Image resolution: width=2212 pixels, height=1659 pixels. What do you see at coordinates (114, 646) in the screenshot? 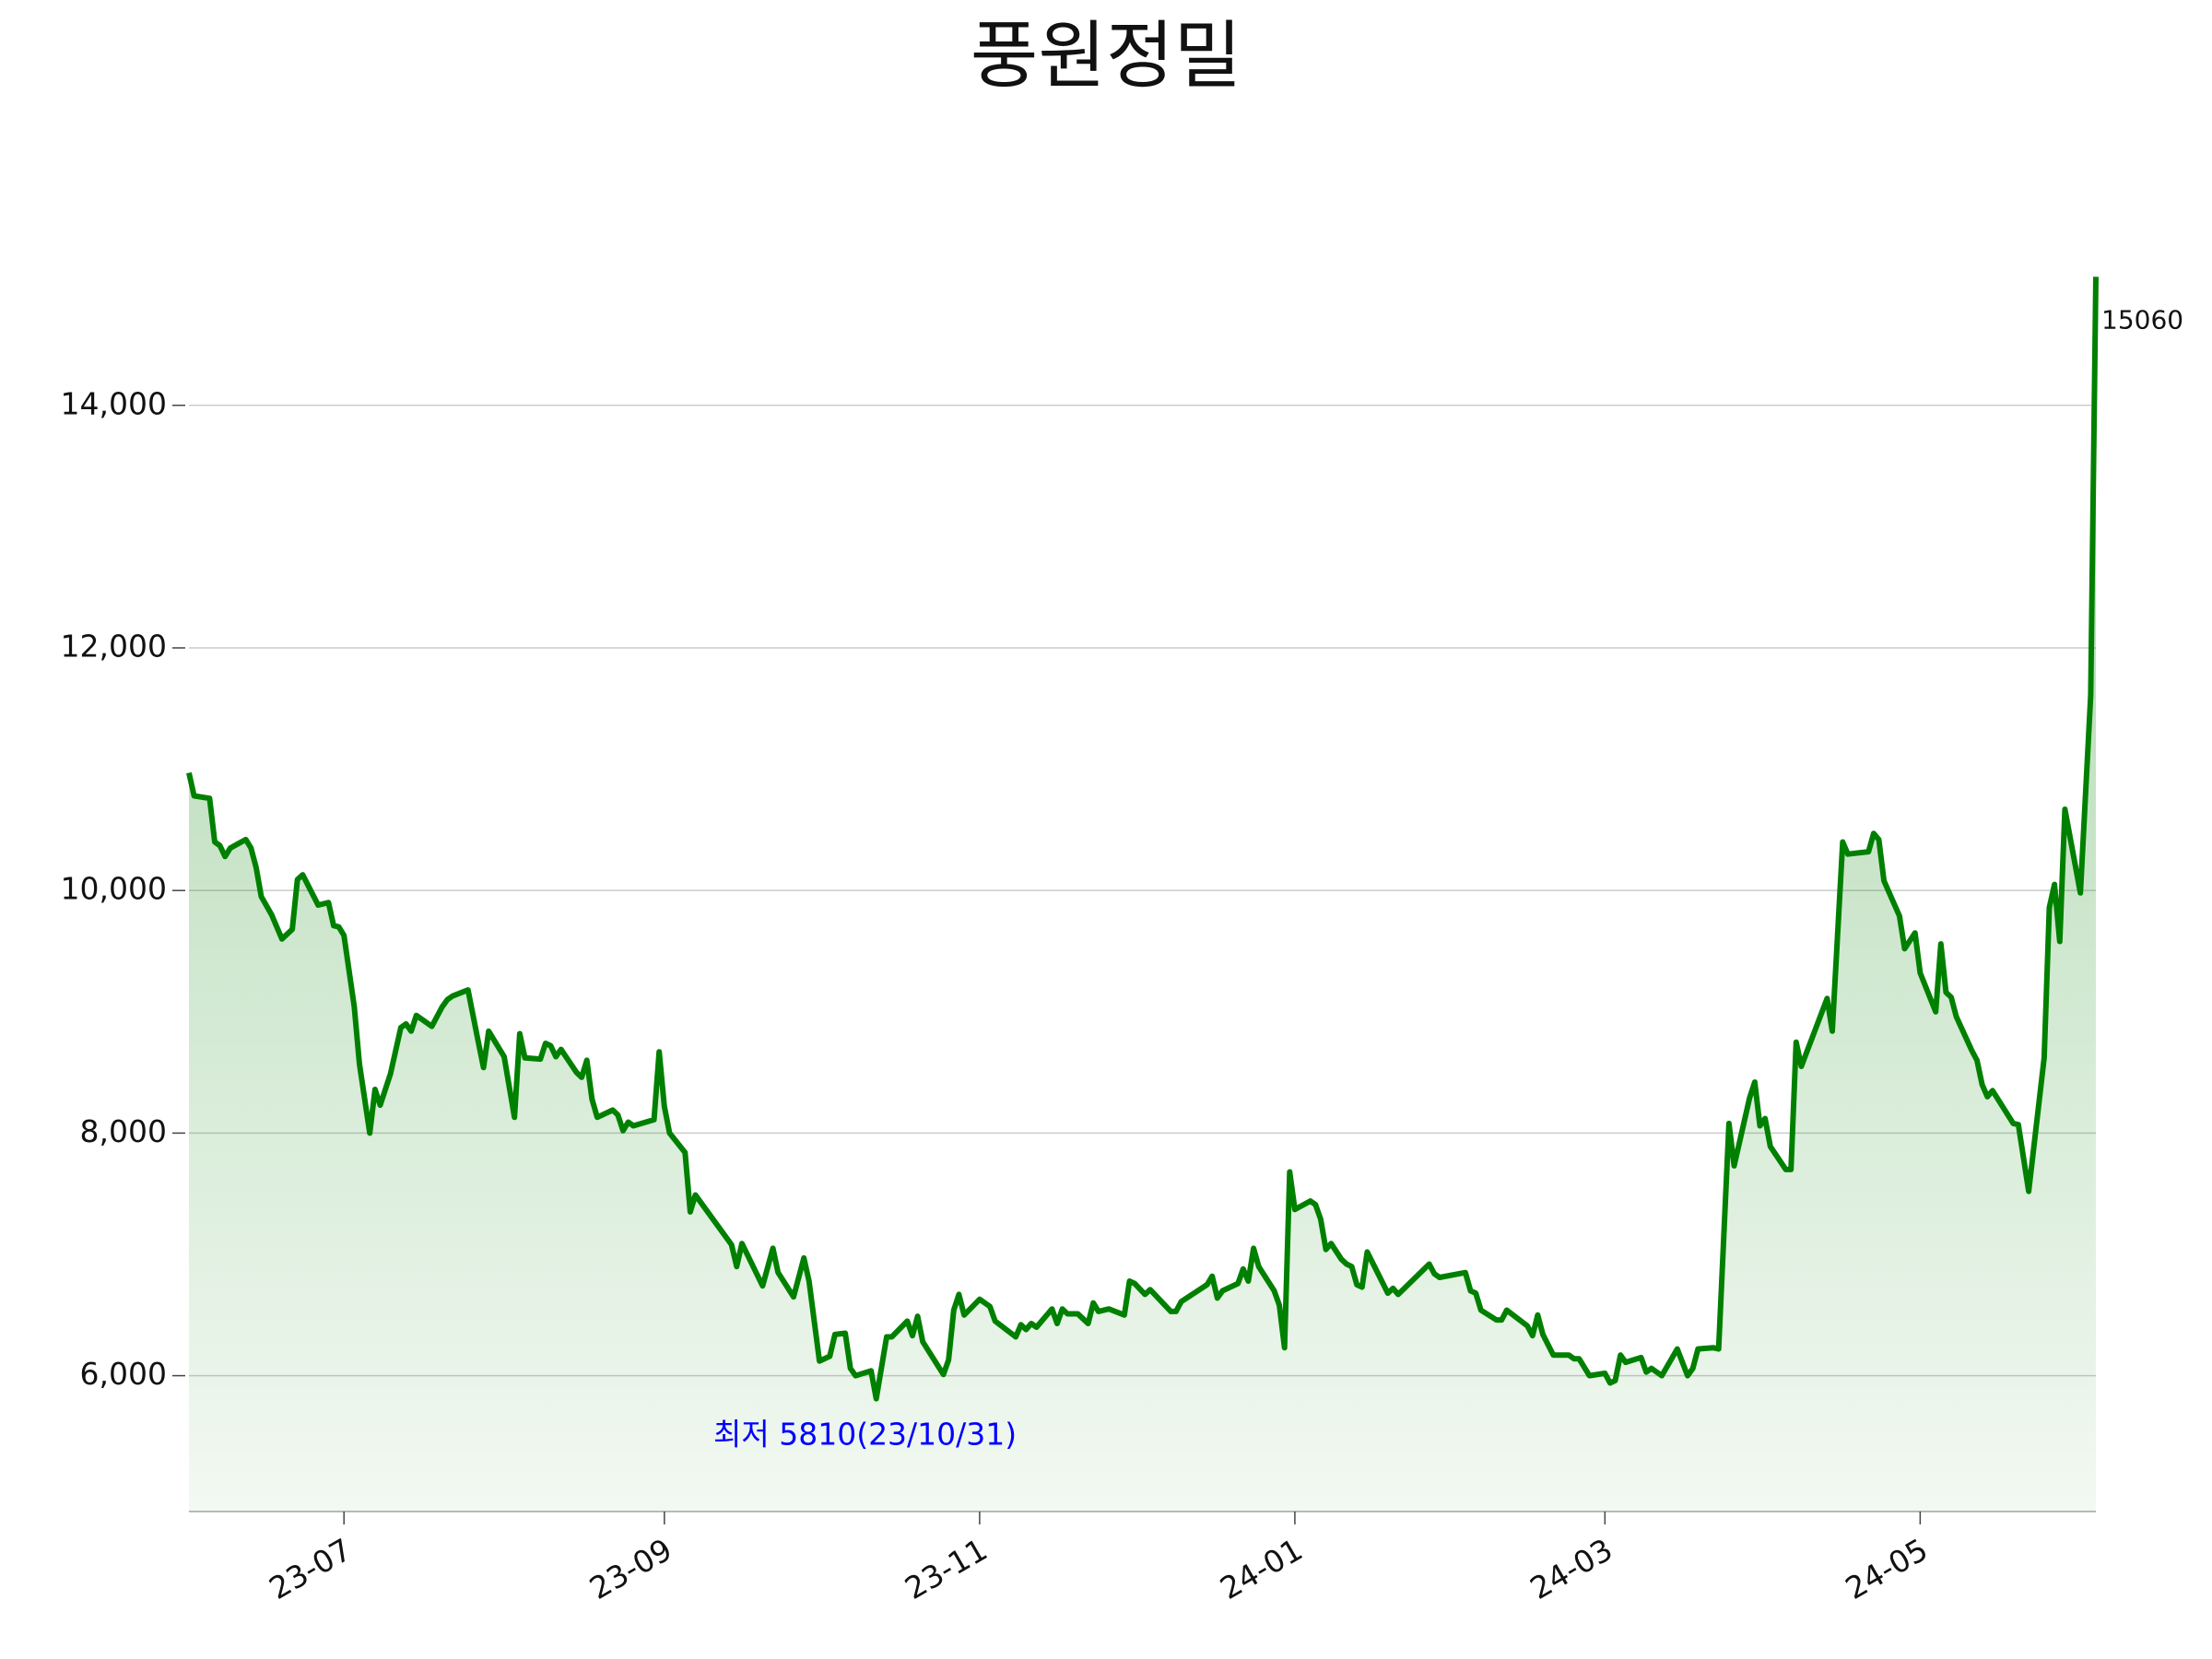
I see `y-tick-label: 12,000` at bounding box center [114, 646].